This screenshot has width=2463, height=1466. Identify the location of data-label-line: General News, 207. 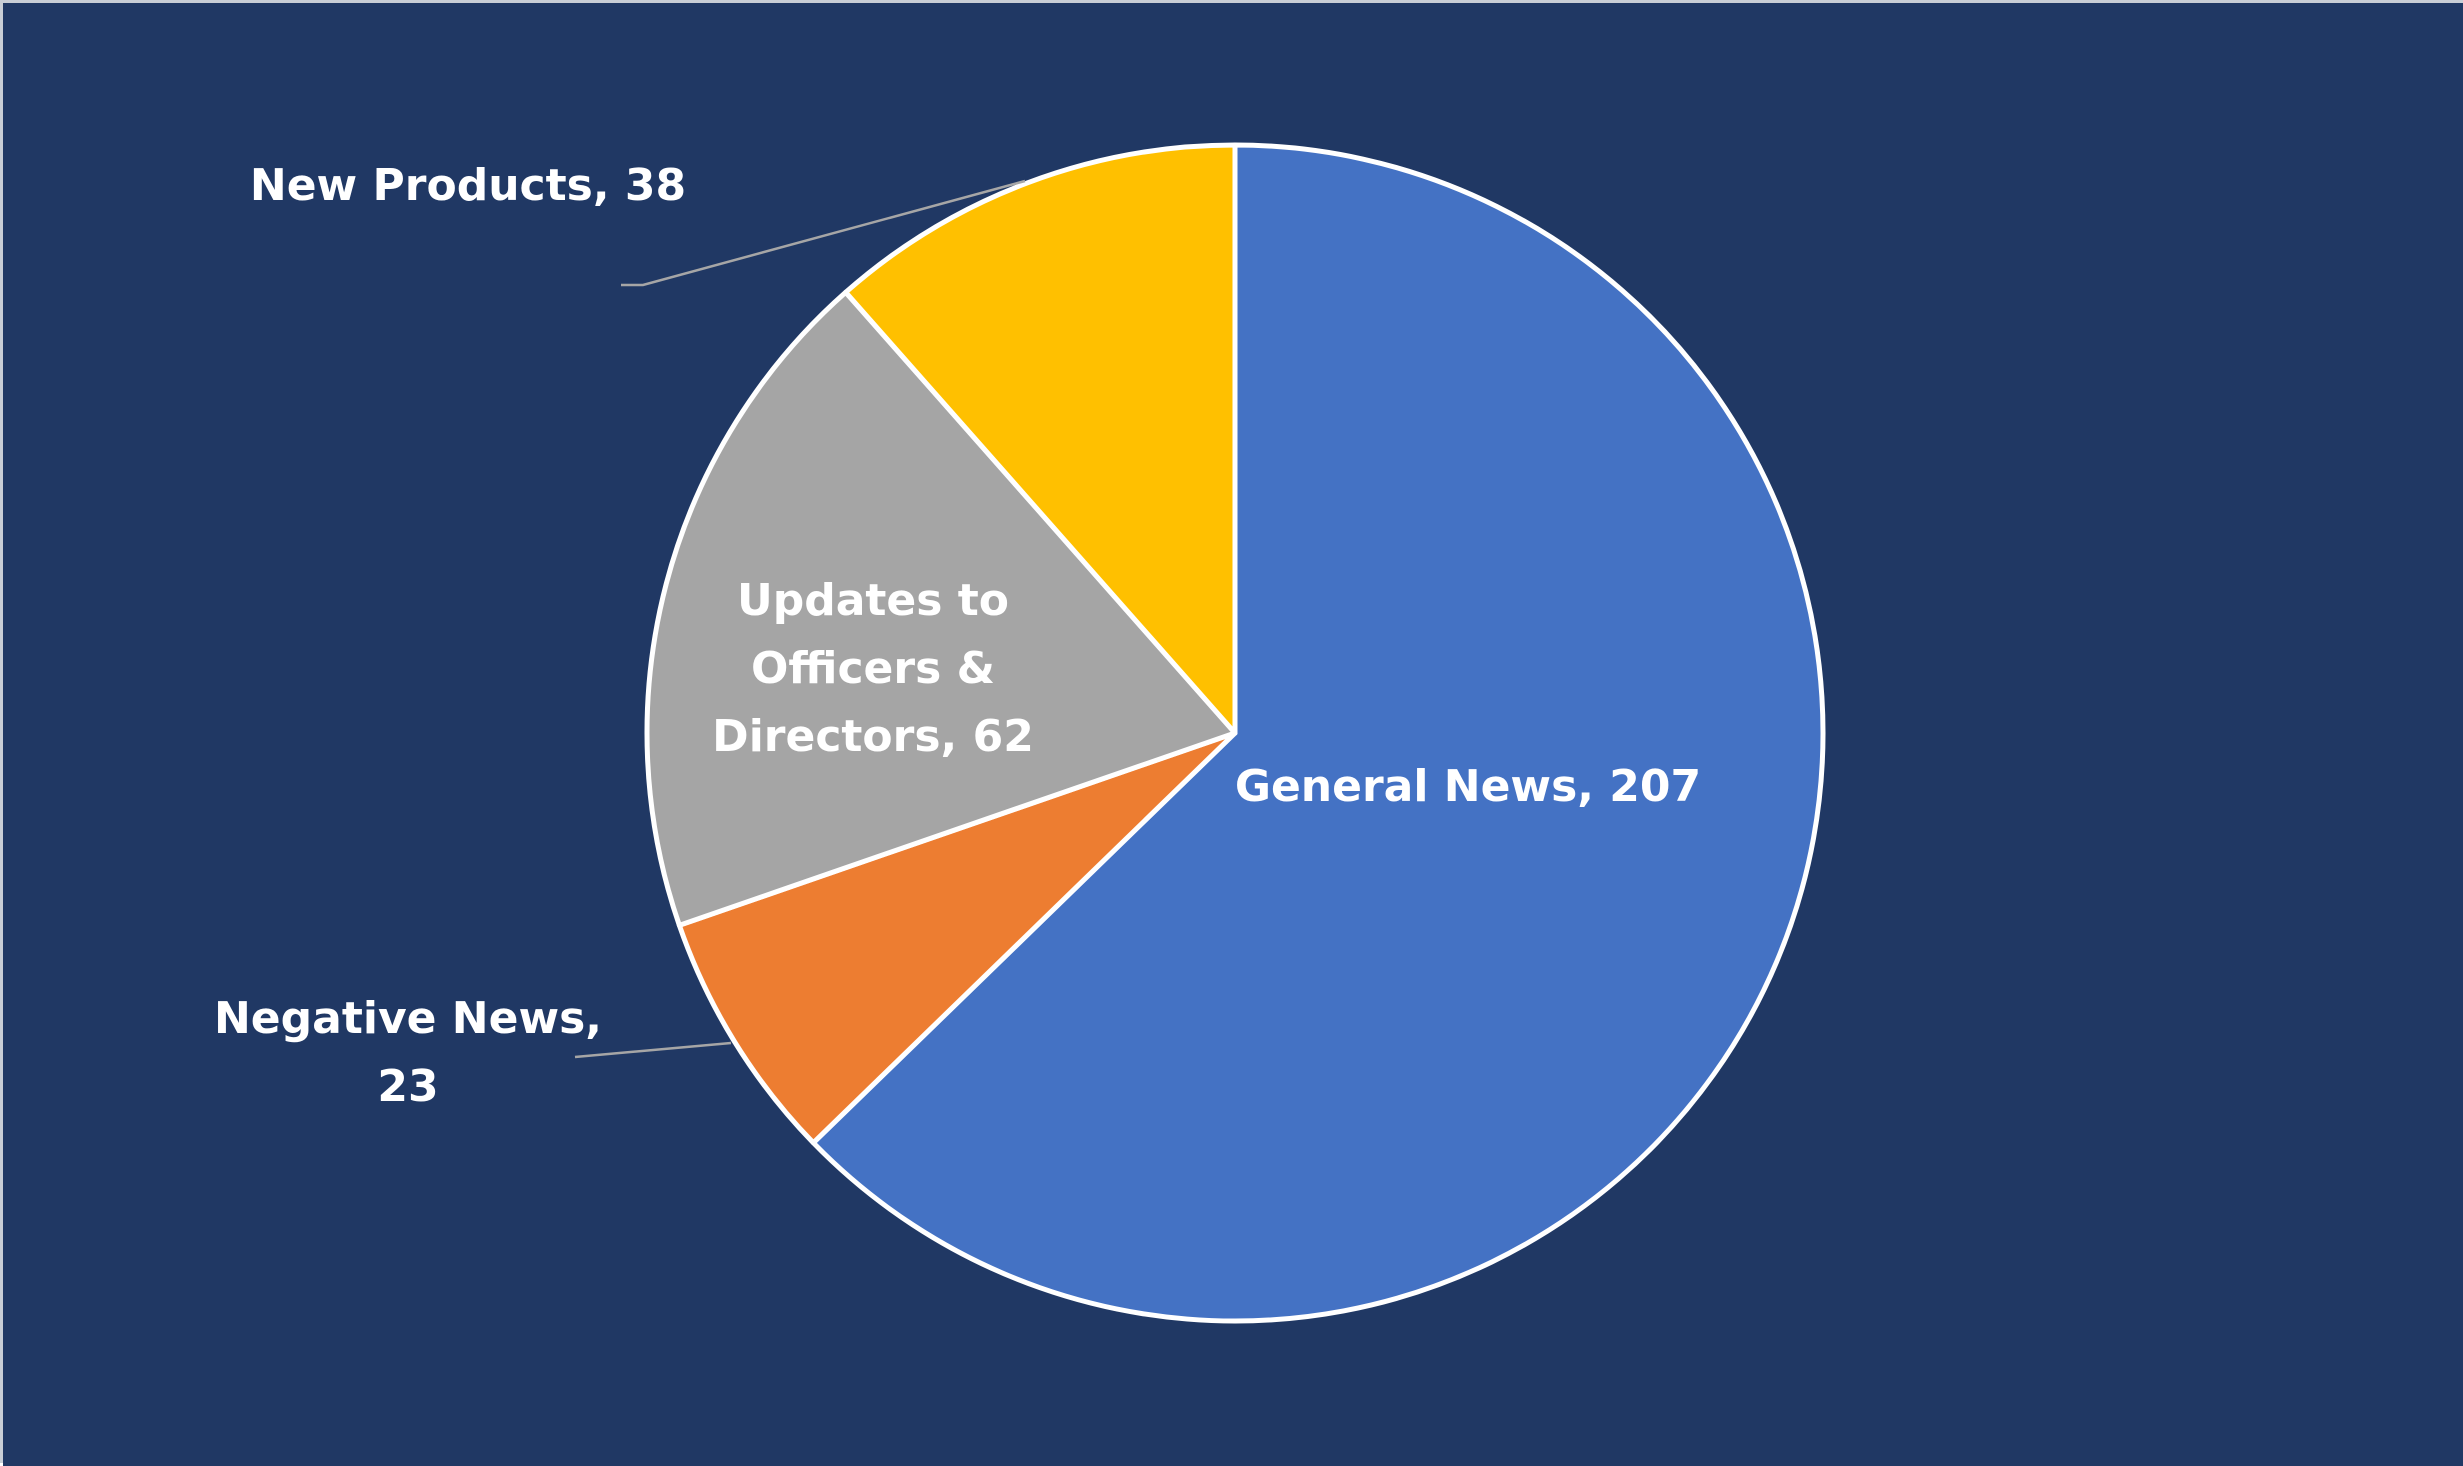
(1468, 786).